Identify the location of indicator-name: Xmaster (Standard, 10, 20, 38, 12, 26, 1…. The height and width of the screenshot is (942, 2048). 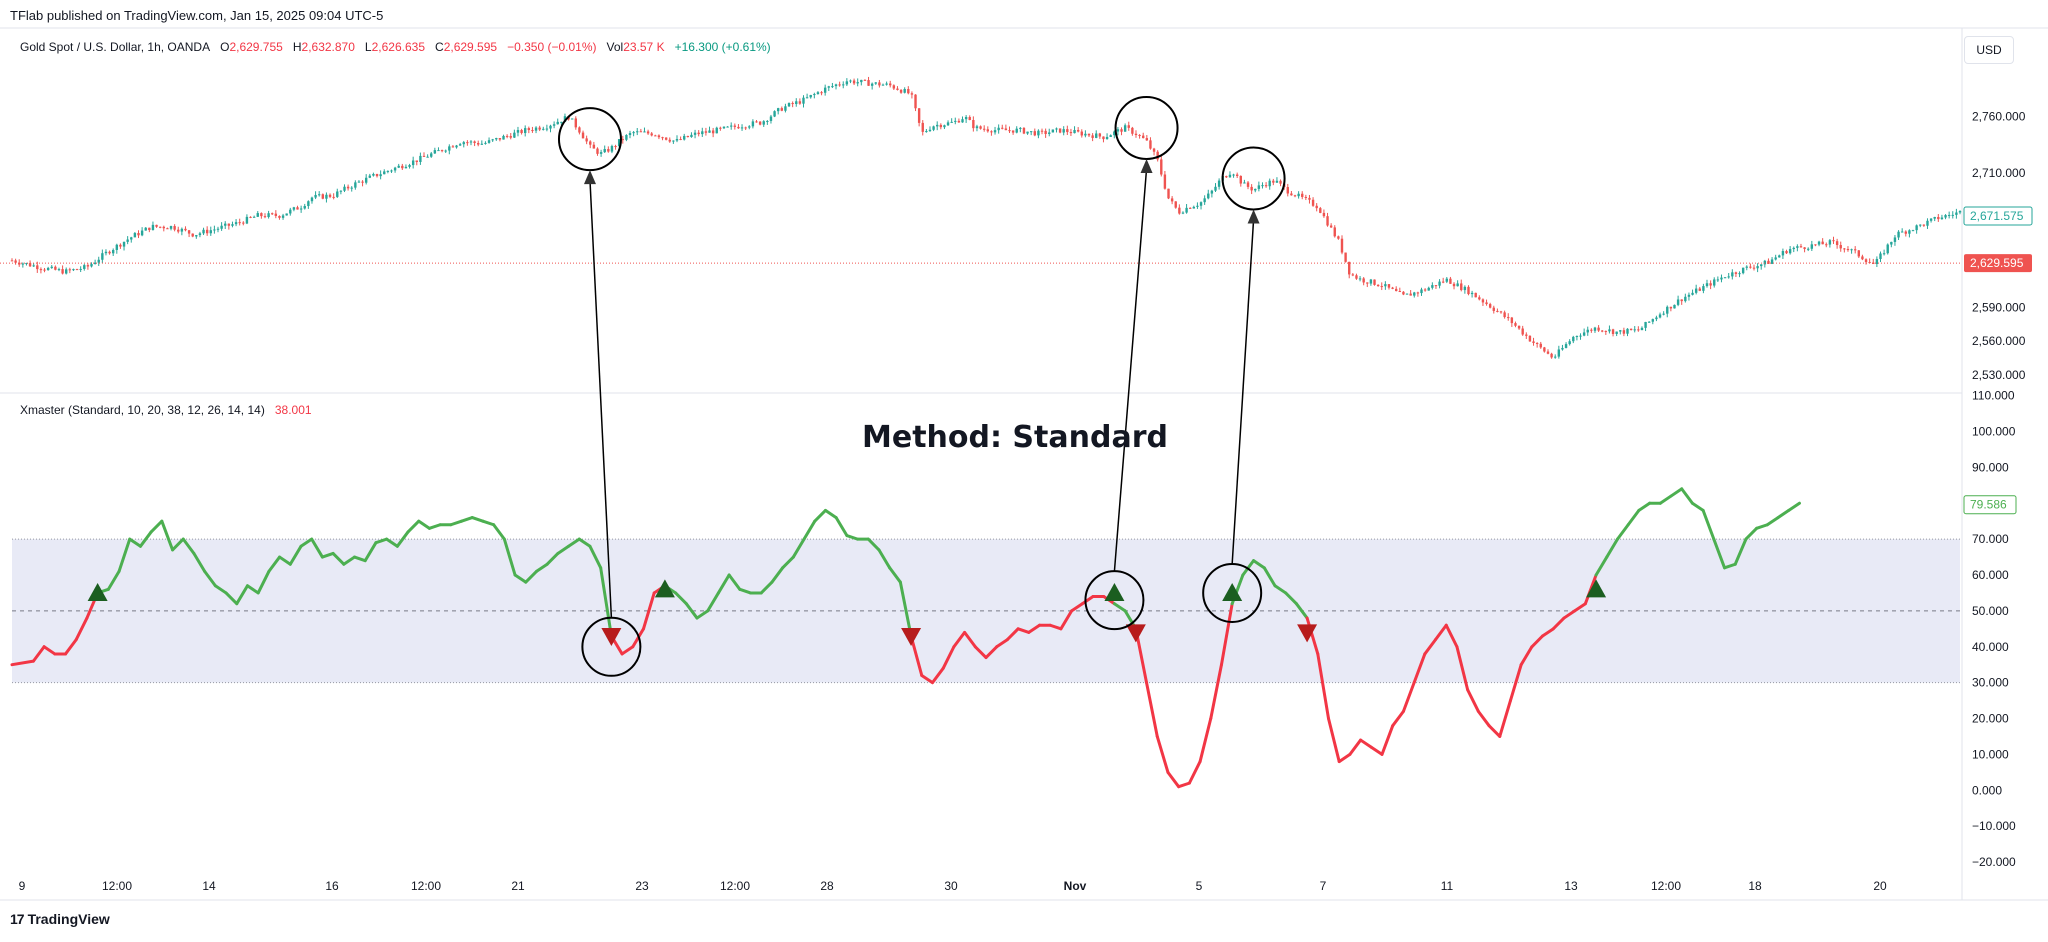
(142, 410).